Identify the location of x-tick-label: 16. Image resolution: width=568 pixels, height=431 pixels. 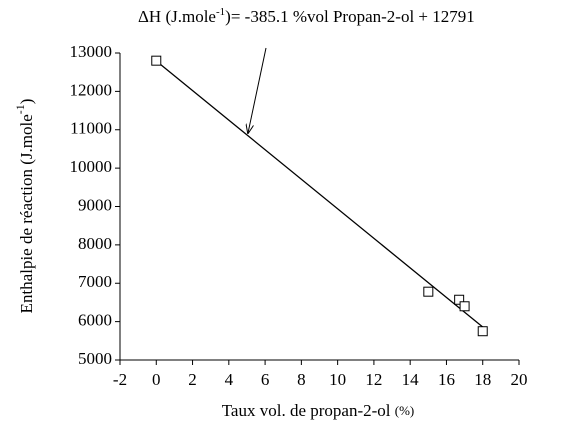
(446, 379).